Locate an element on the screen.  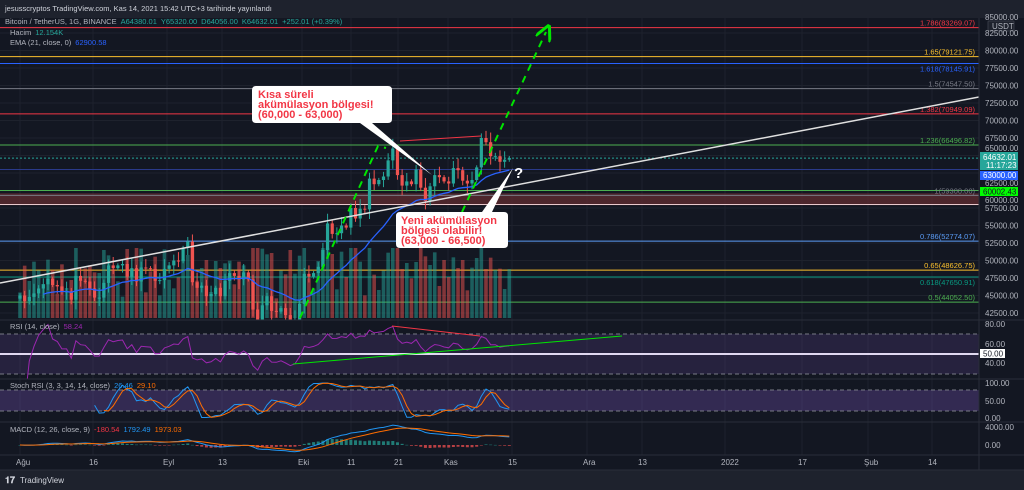
rsi-support-line is located at coordinates (457, 350).